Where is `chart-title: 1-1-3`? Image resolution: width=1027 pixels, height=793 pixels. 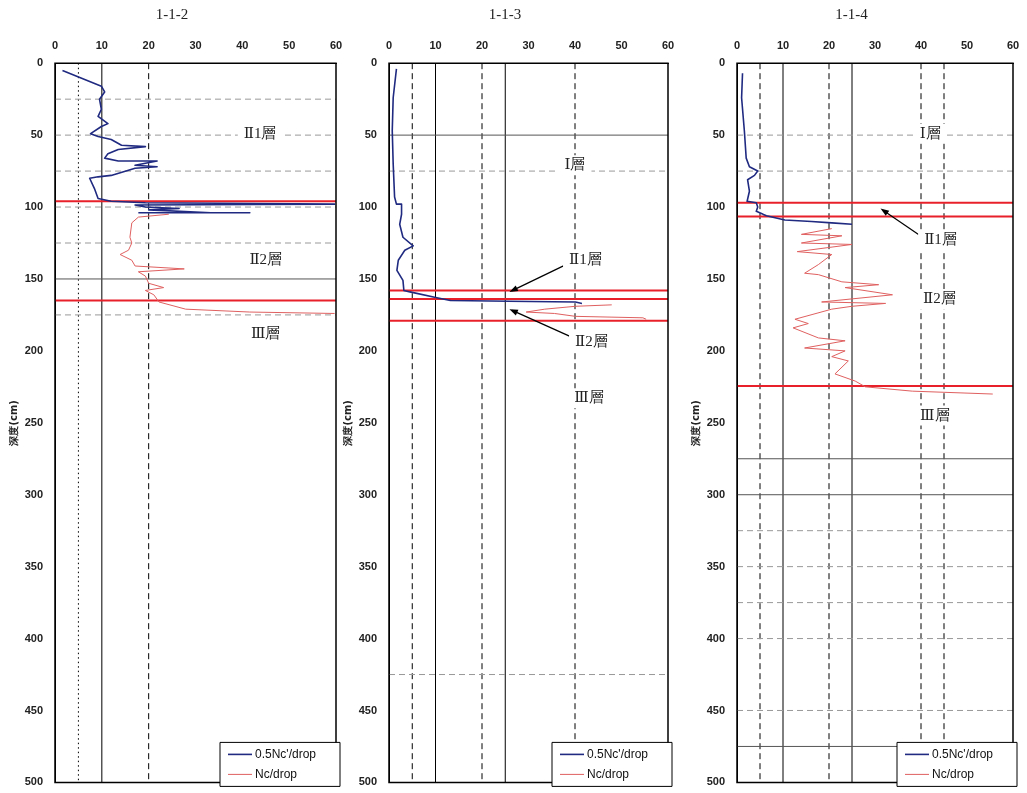
chart-title: 1-1-3 is located at coordinates (505, 13).